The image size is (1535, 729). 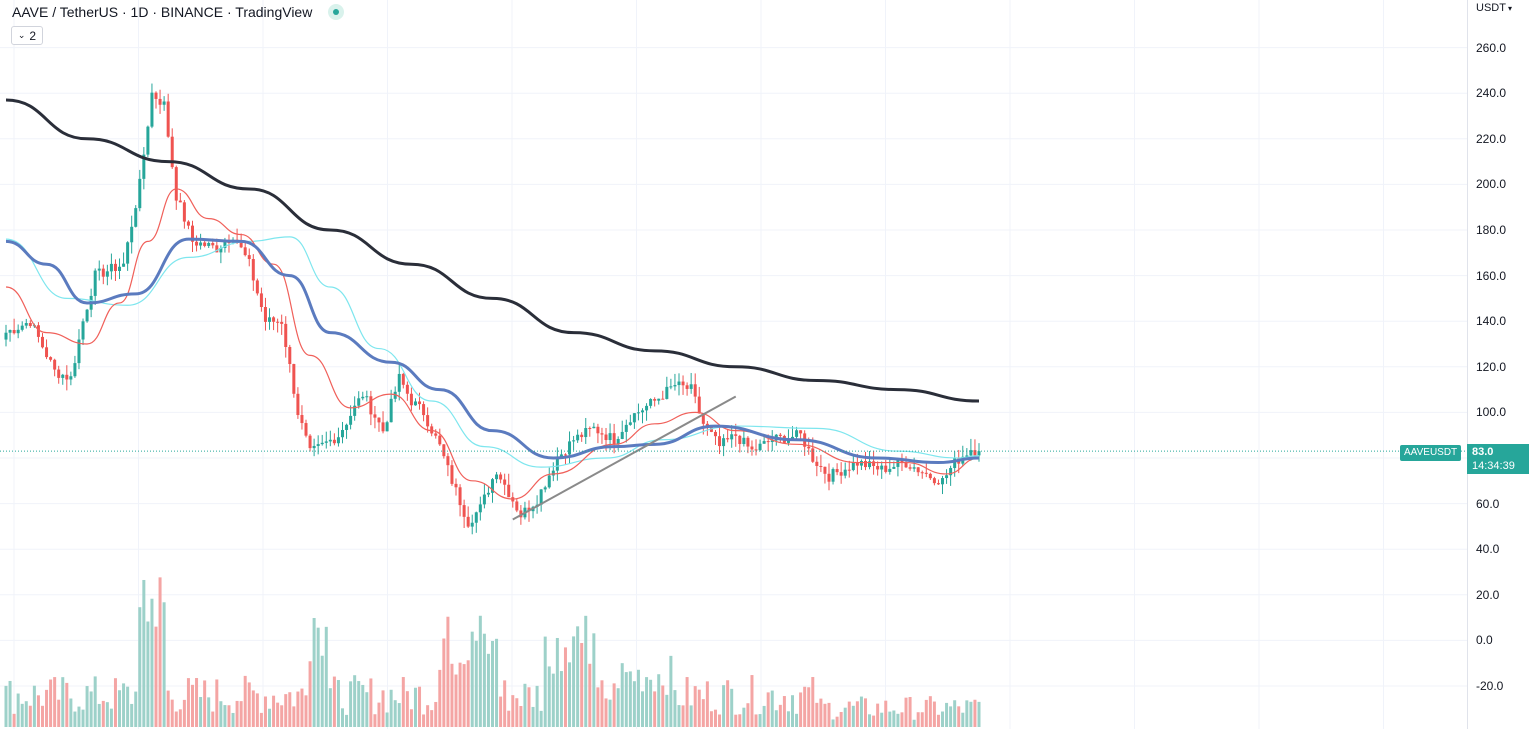 What do you see at coordinates (21, 35) in the screenshot?
I see `chevron-down-icon: ⌄` at bounding box center [21, 35].